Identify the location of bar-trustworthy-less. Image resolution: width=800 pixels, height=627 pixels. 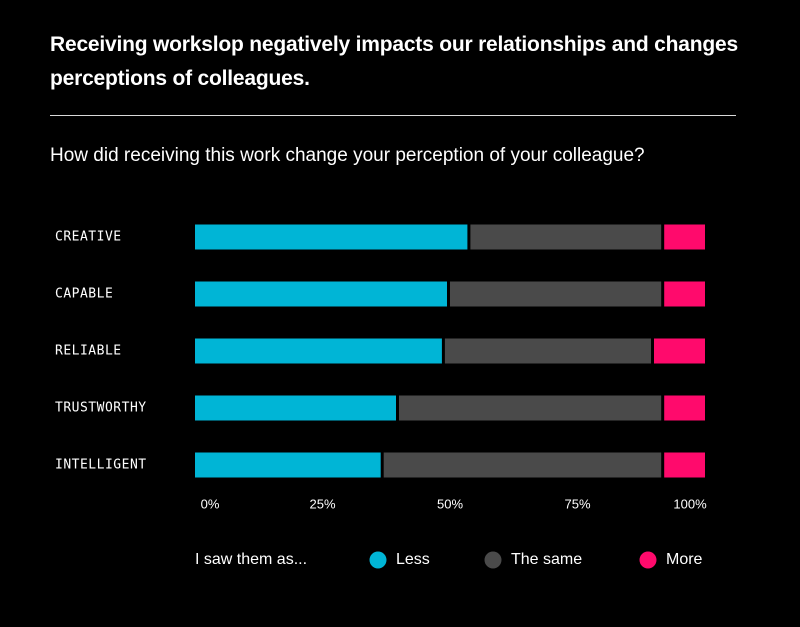
(295, 408).